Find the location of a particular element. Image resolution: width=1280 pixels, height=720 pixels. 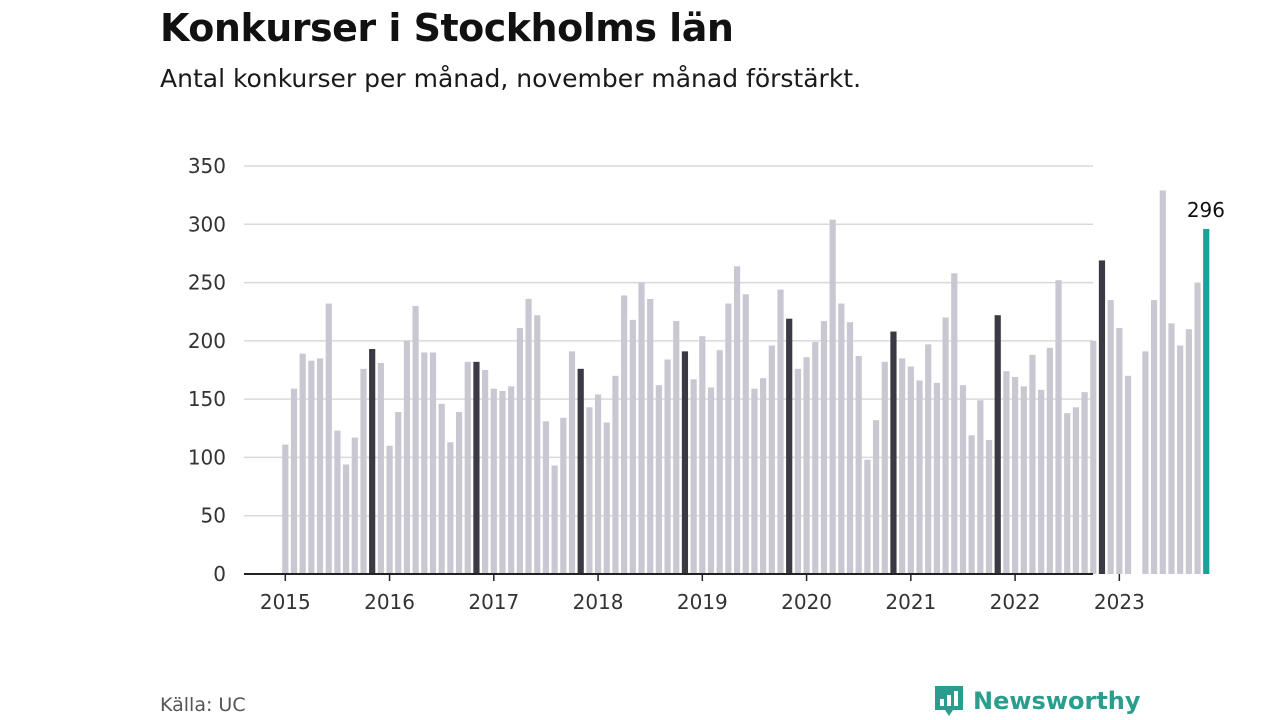

x-tick-label: 2017 is located at coordinates (493, 602).